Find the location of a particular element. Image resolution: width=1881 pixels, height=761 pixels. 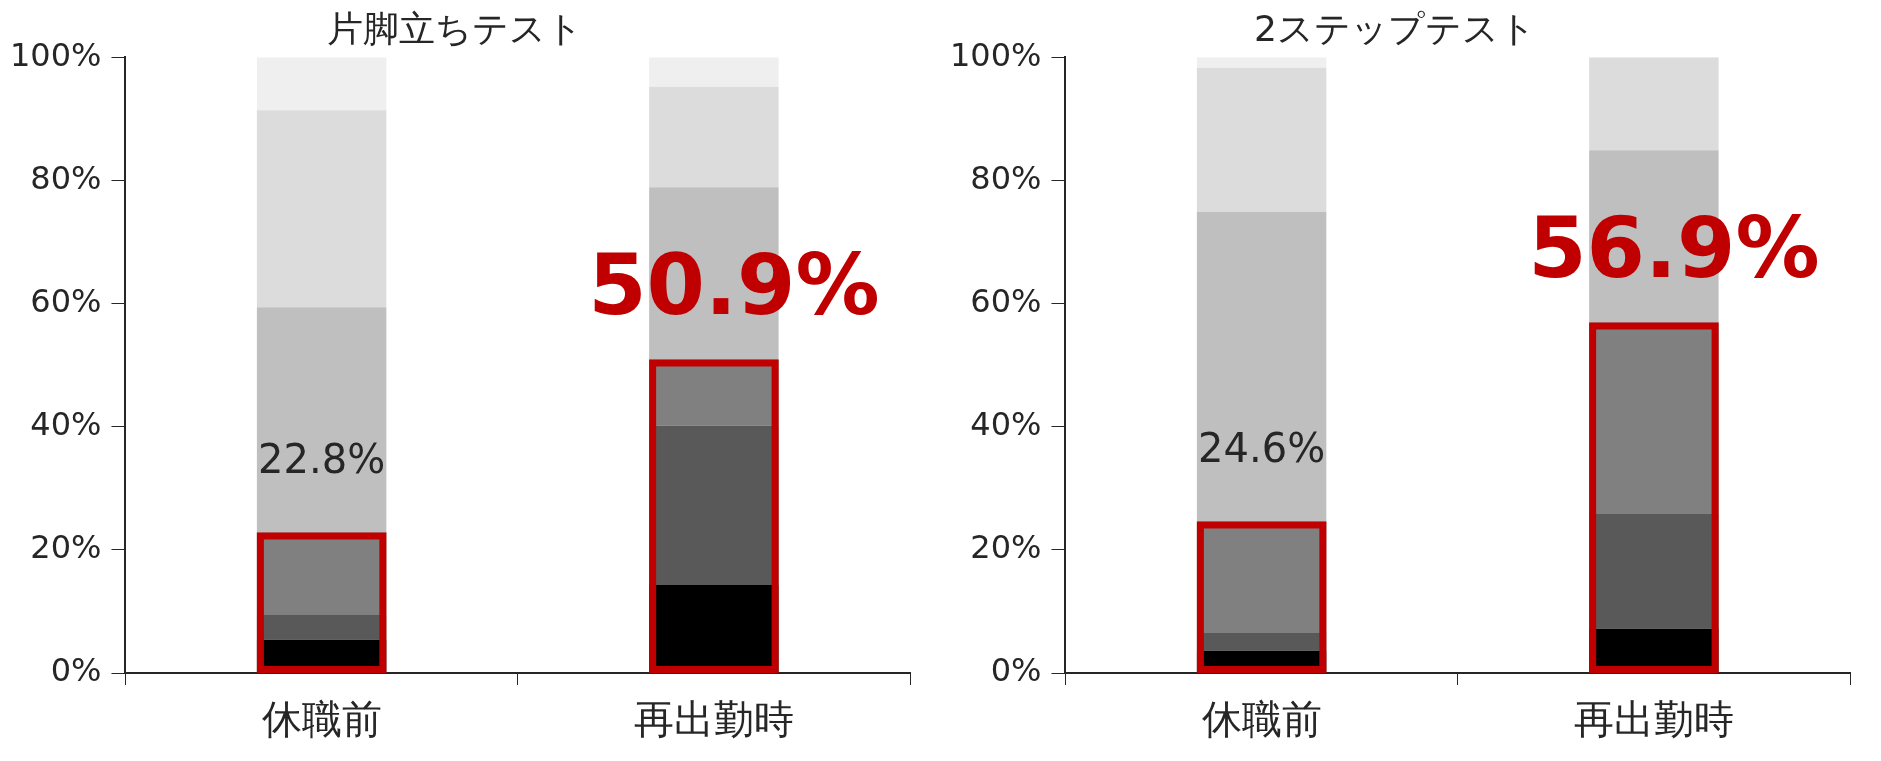

annotation: 50.9% is located at coordinates (734, 285).